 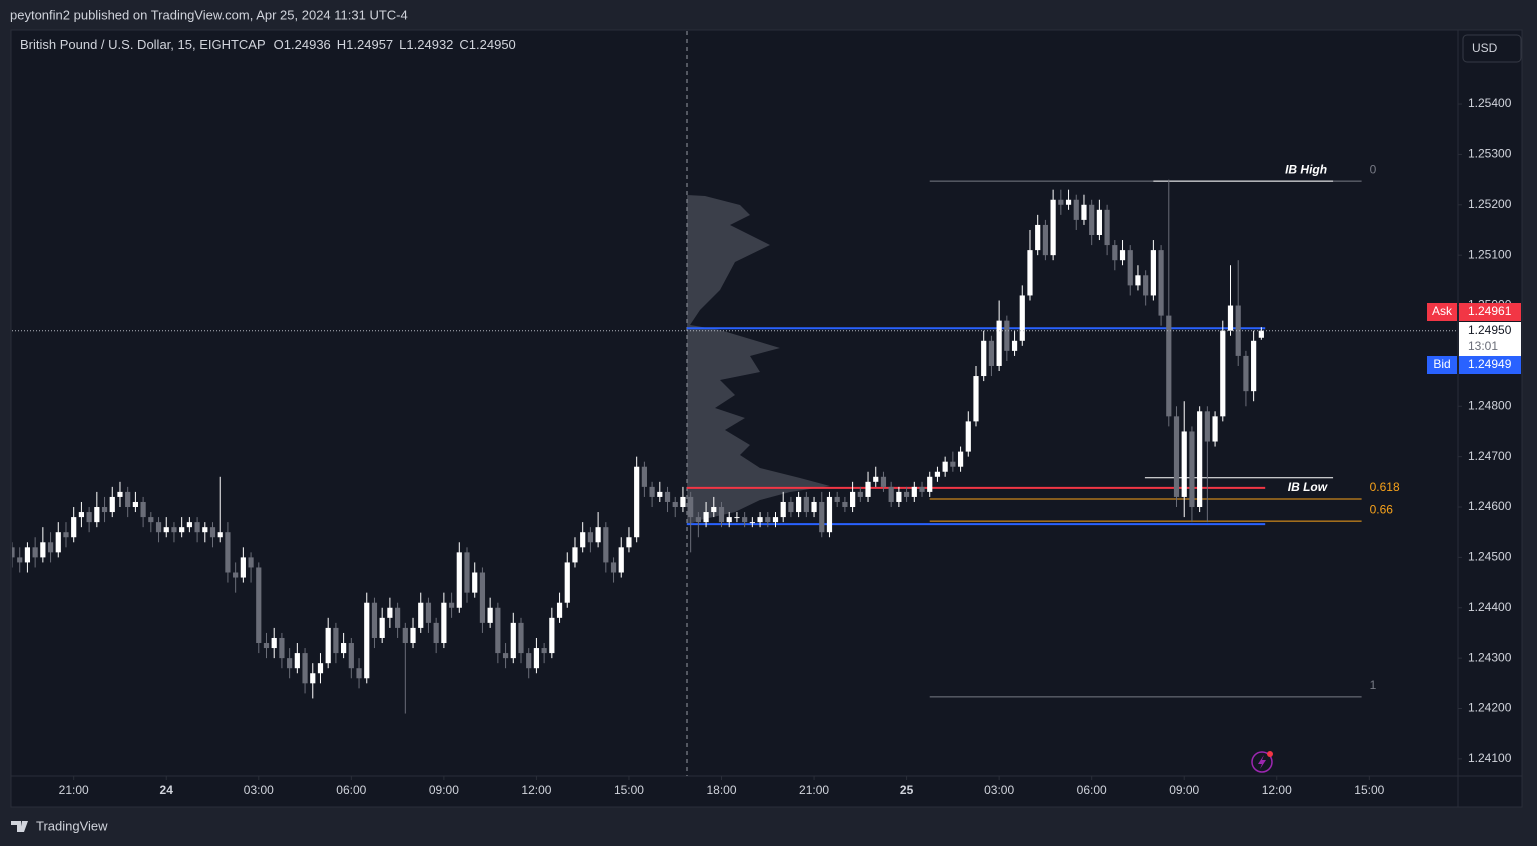 I want to click on fib-label: 0.618, so click(x=1385, y=487).